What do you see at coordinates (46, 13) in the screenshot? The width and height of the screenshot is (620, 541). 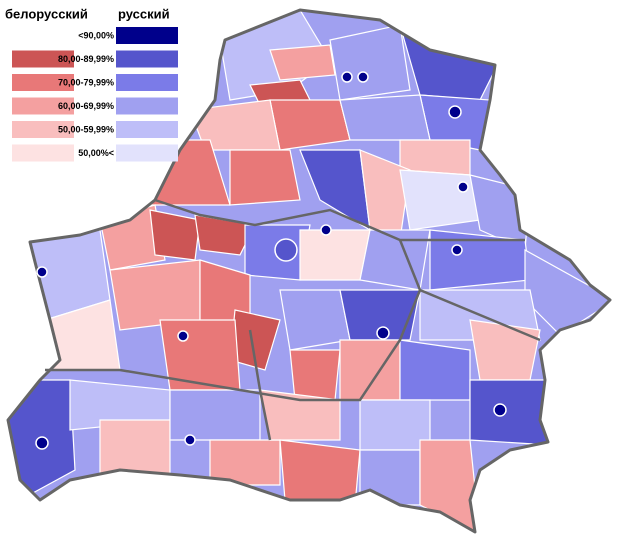 I see `legend-title: белорусский` at bounding box center [46, 13].